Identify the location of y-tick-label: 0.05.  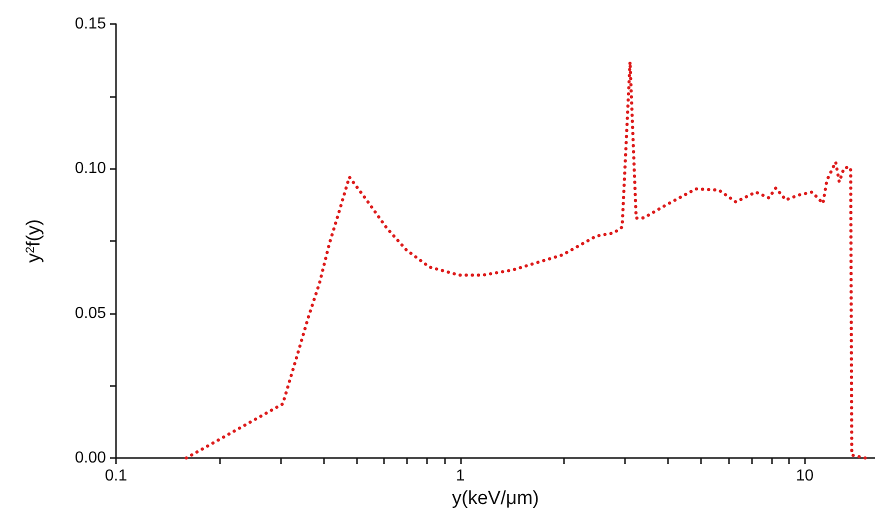
(90, 313).